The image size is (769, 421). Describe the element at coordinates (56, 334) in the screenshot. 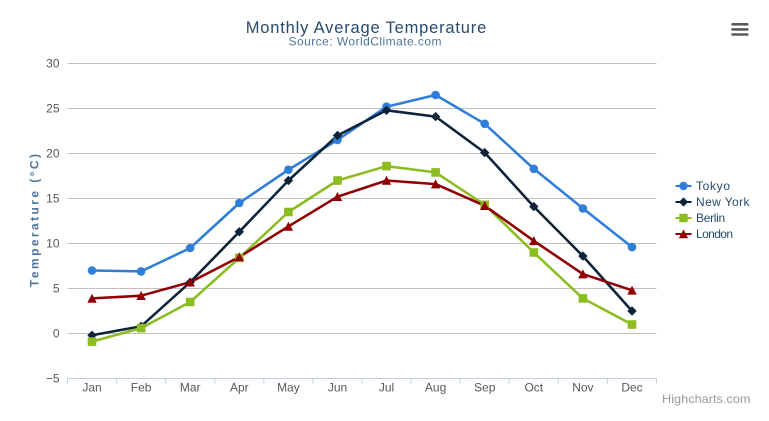

I see `svg-text: 0` at that location.